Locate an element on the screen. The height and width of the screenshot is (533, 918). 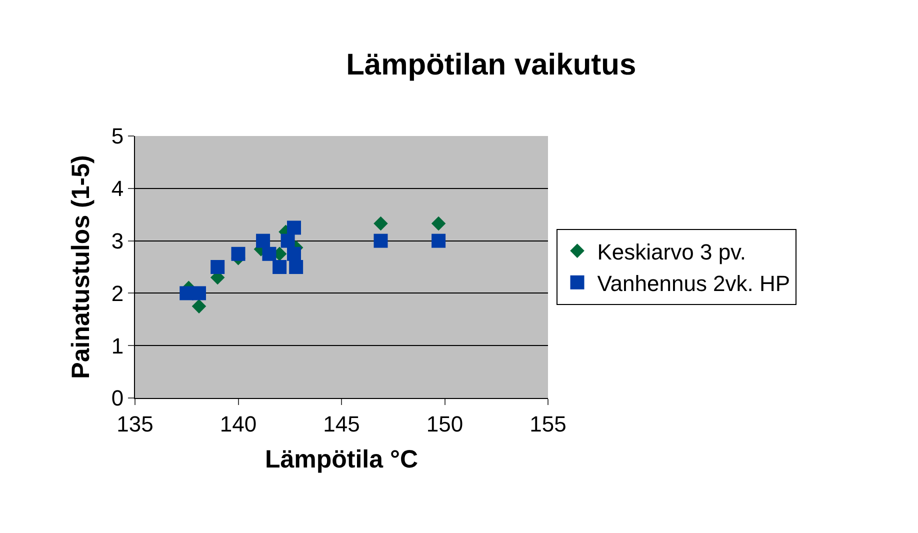
y-tick-label: 3 is located at coordinates (117, 241).